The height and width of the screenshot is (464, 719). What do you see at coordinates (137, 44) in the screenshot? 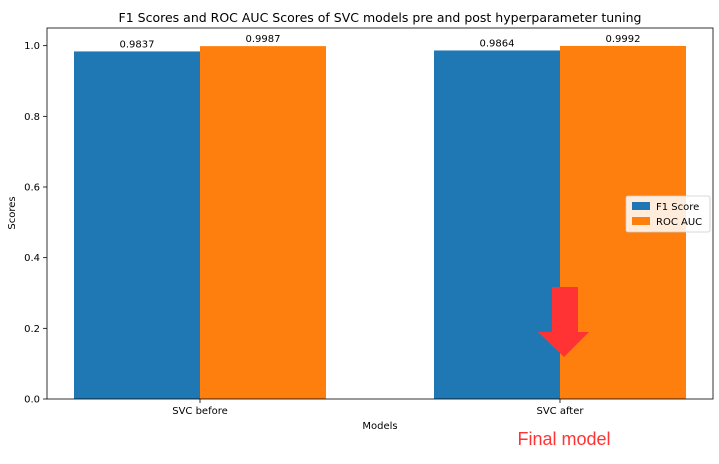
I see `bar-value-label: 0.9837` at bounding box center [137, 44].